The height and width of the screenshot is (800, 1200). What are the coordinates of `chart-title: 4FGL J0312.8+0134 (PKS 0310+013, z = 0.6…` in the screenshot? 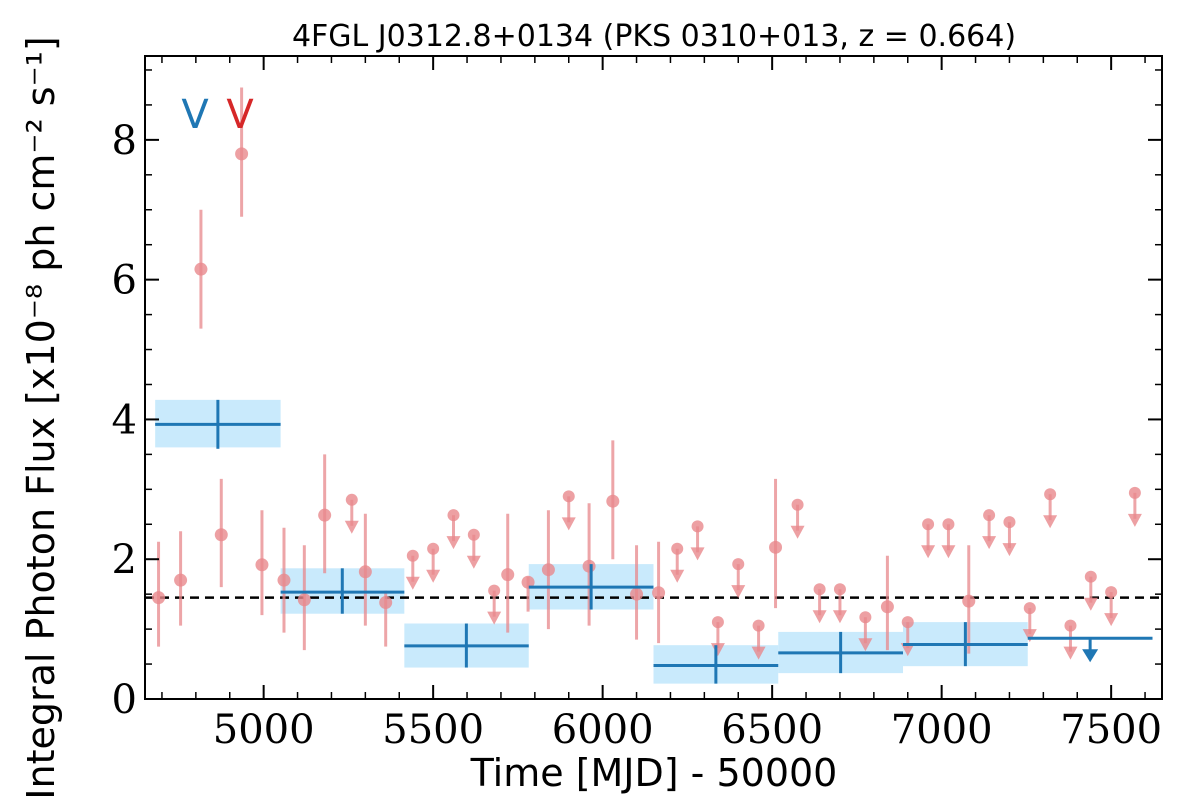 It's located at (654, 36).